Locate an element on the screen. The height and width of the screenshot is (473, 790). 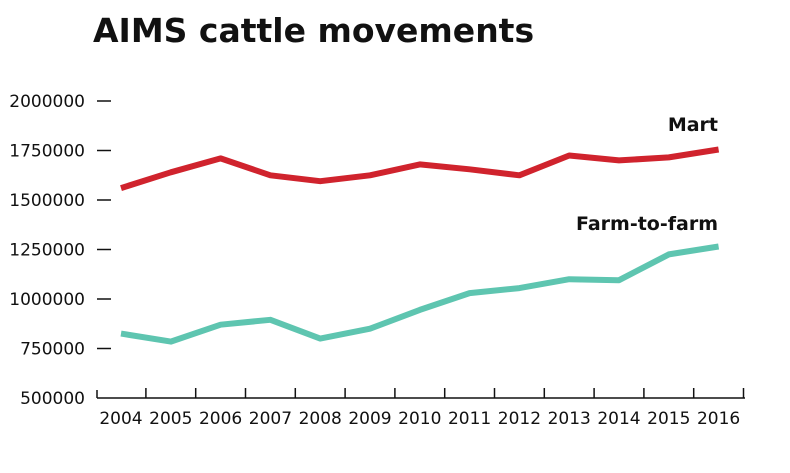
y-tick-label: 500000 is located at coordinates (52, 399).